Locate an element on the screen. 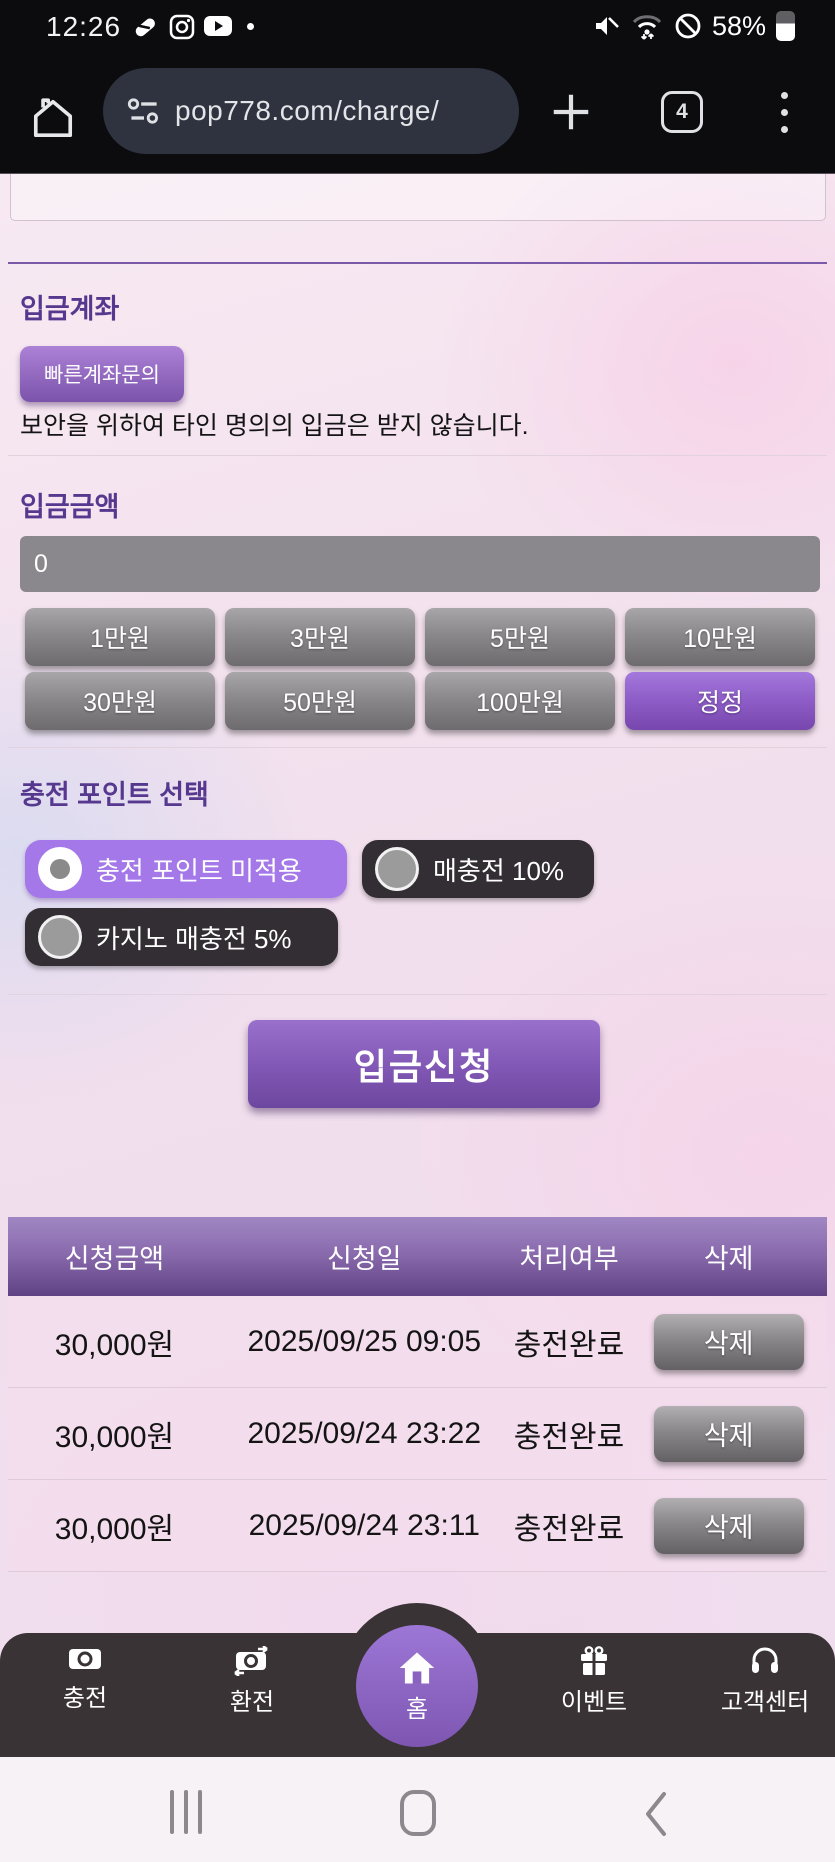 The image size is (835, 1862). notification-dot is located at coordinates (250, 26).